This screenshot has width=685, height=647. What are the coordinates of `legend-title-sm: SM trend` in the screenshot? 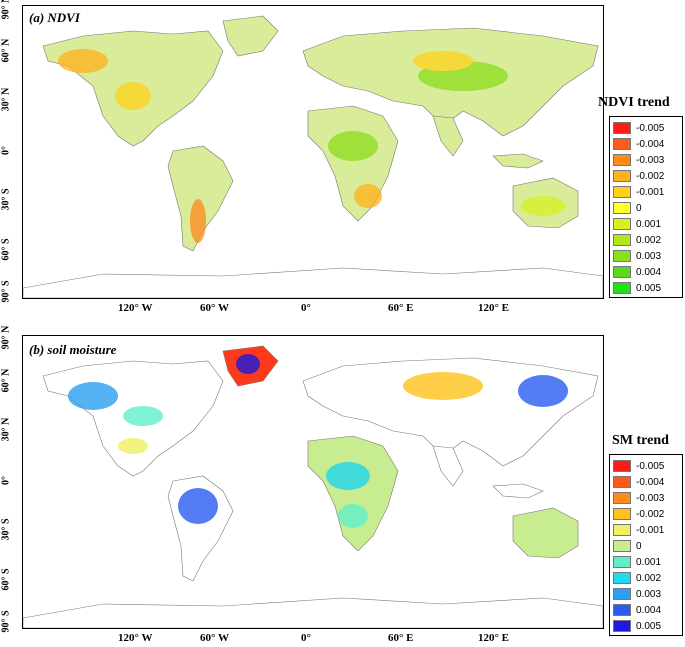 It's located at (640, 440).